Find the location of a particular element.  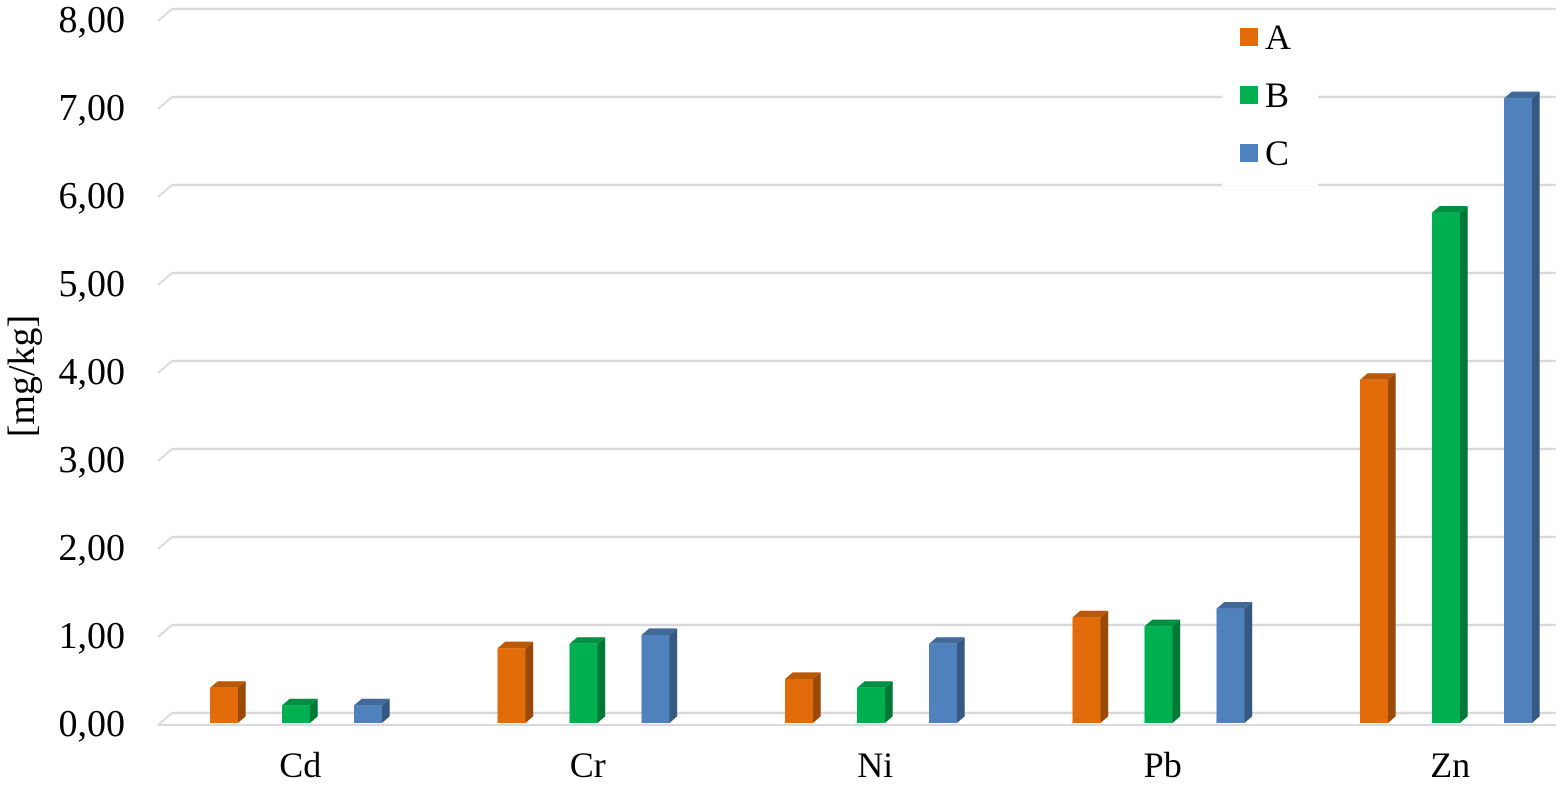

legend-item: C is located at coordinates (1264, 153).